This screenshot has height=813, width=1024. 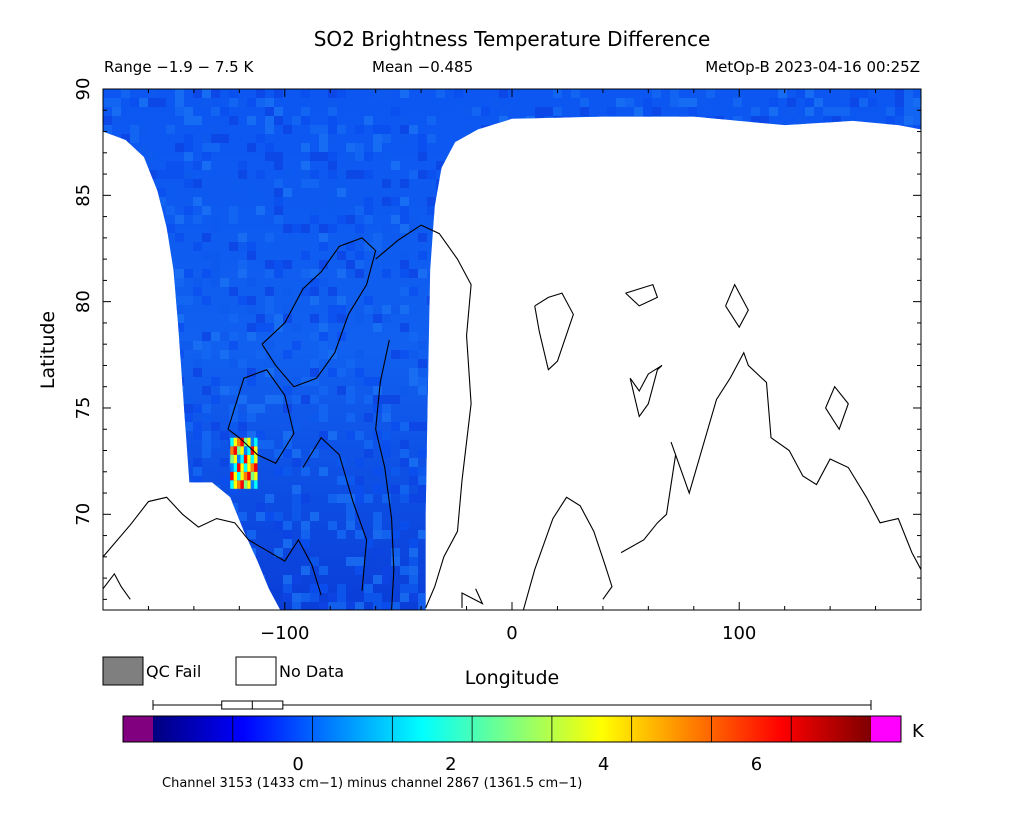 What do you see at coordinates (603, 764) in the screenshot?
I see `colorbar-tick-label: 4` at bounding box center [603, 764].